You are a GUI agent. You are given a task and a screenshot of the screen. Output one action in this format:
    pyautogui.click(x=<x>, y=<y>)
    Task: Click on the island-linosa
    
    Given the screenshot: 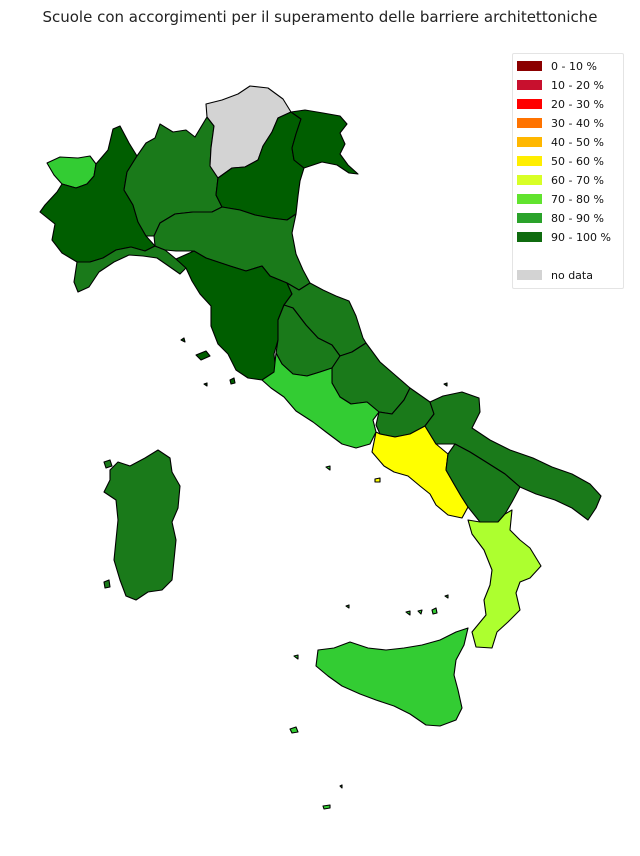 What is the action you would take?
    pyautogui.click(x=341, y=786)
    